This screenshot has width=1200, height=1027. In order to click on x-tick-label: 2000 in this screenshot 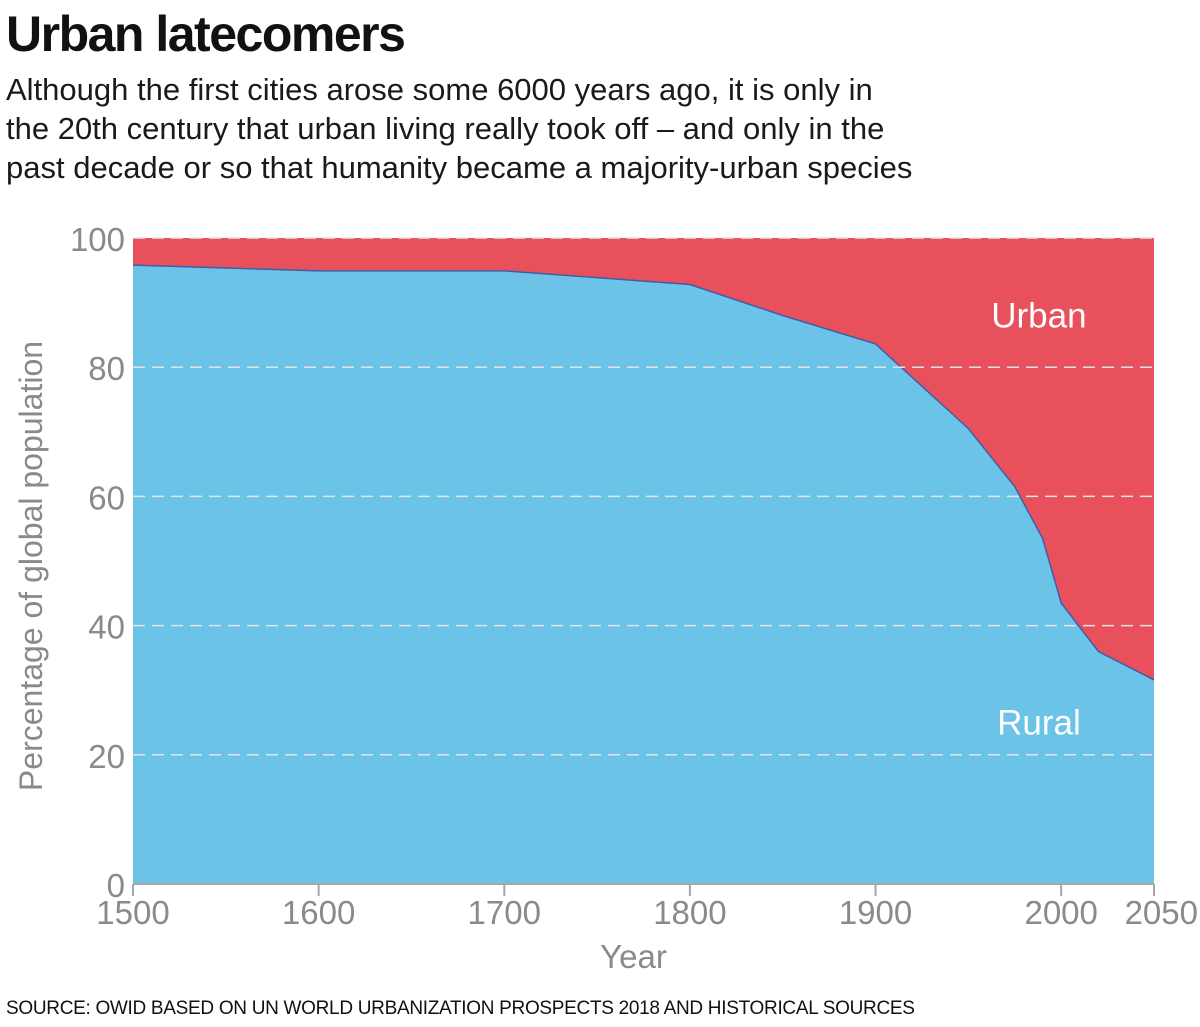, I will do `click(1060, 912)`.